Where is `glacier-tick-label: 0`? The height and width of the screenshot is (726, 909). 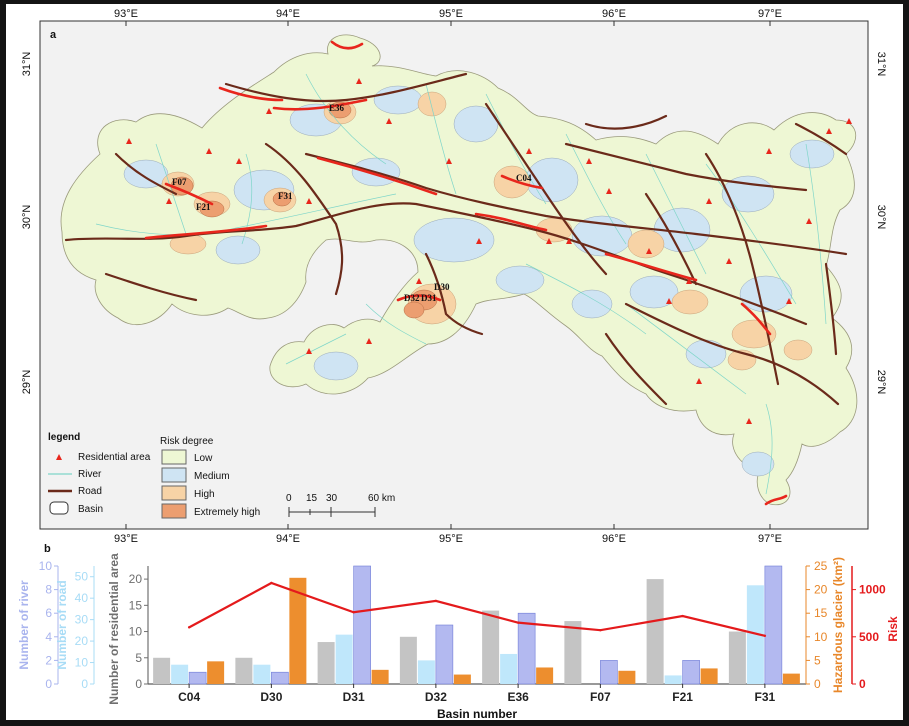
glacier-tick-label: 0 is located at coordinates (817, 684).